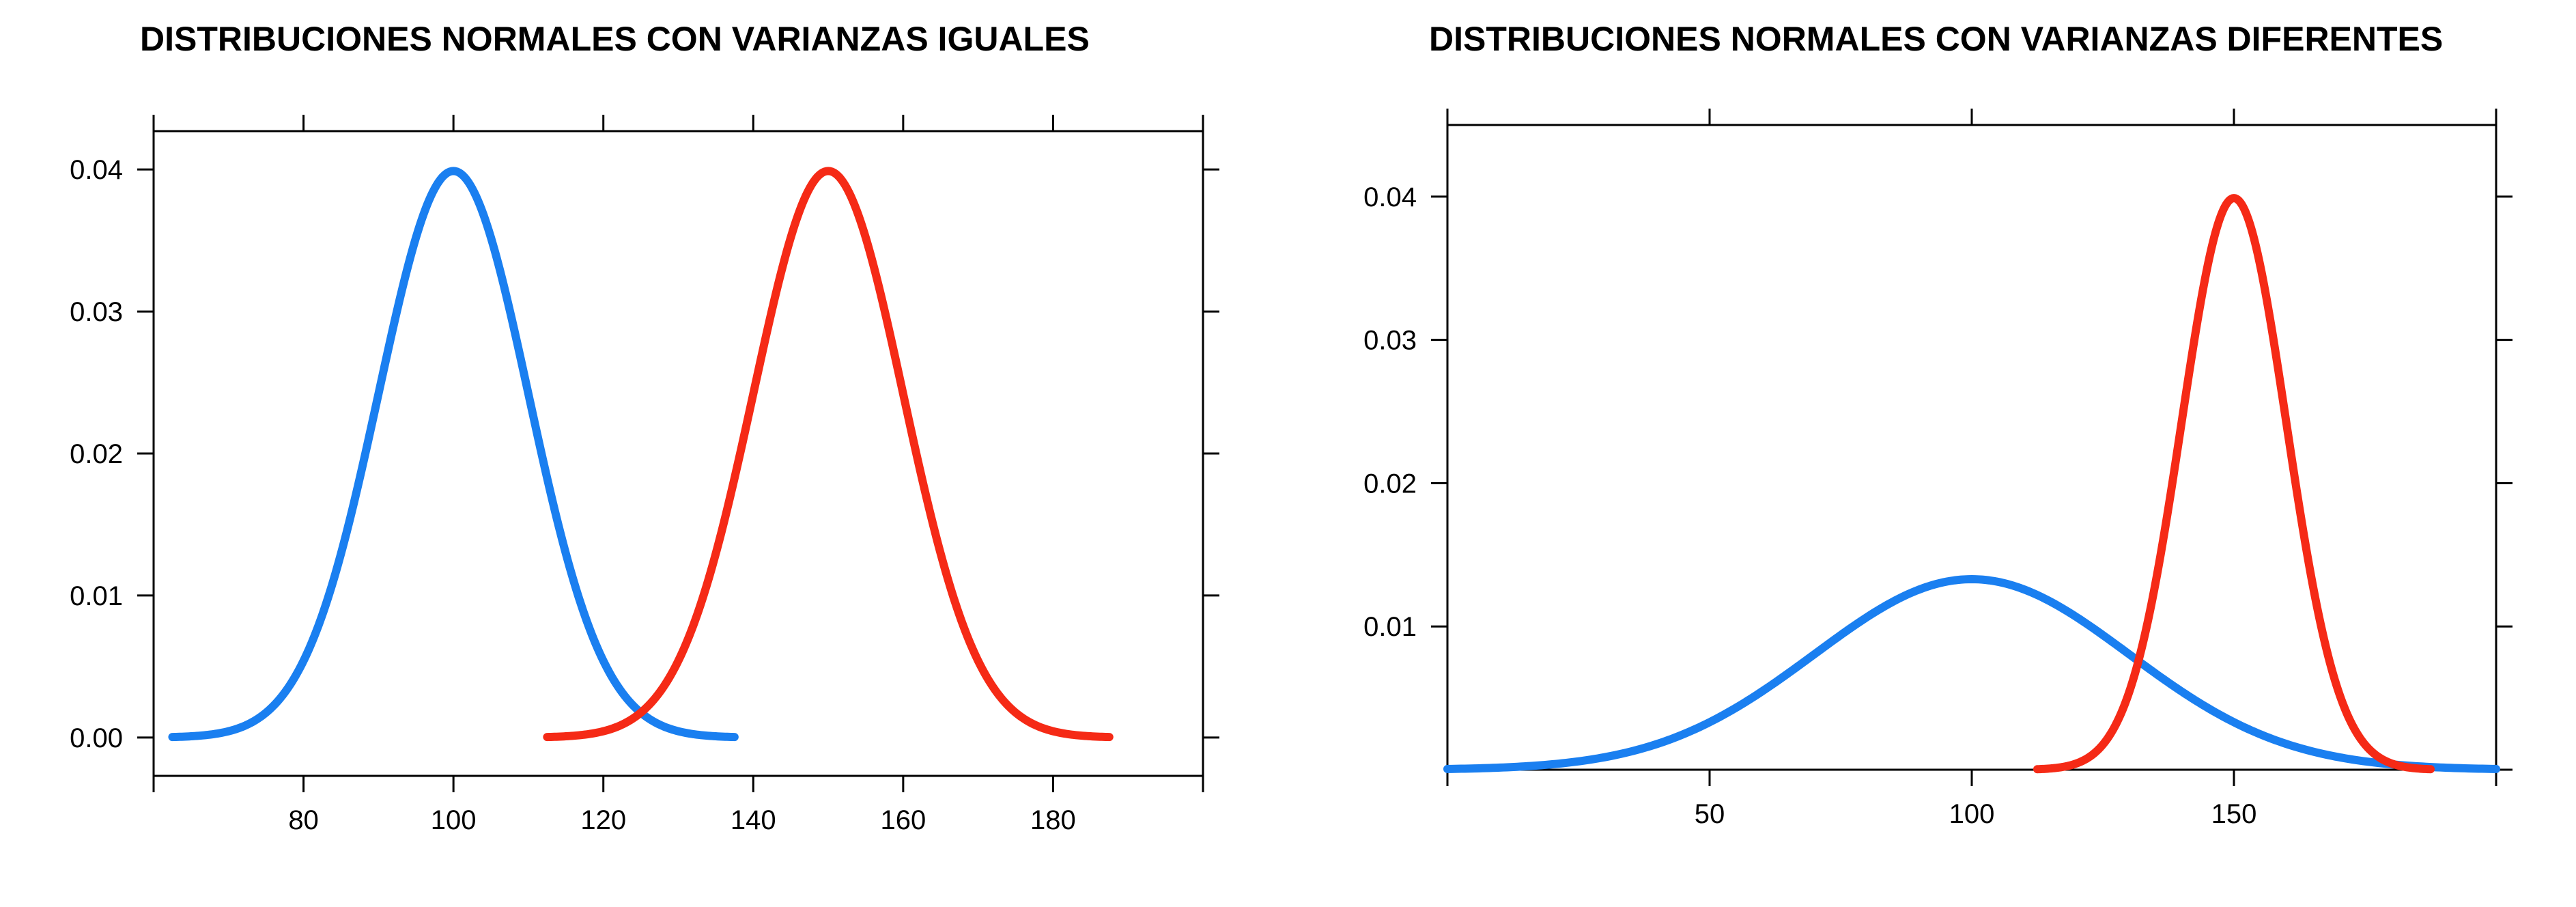  What do you see at coordinates (1053, 820) in the screenshot?
I see `x-tick-label: 180` at bounding box center [1053, 820].